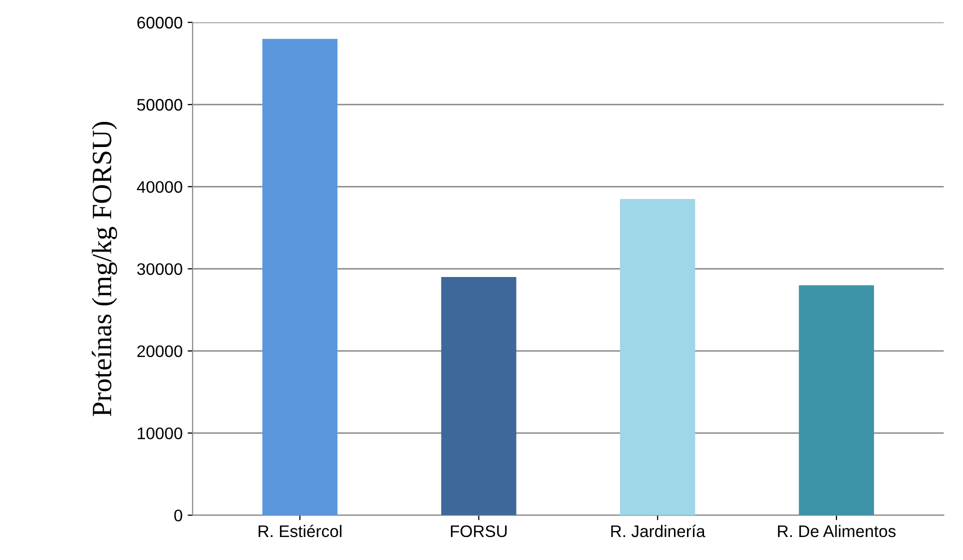 The image size is (963, 560). Describe the element at coordinates (478, 531) in the screenshot. I see `x-tick-label: FORSU` at that location.